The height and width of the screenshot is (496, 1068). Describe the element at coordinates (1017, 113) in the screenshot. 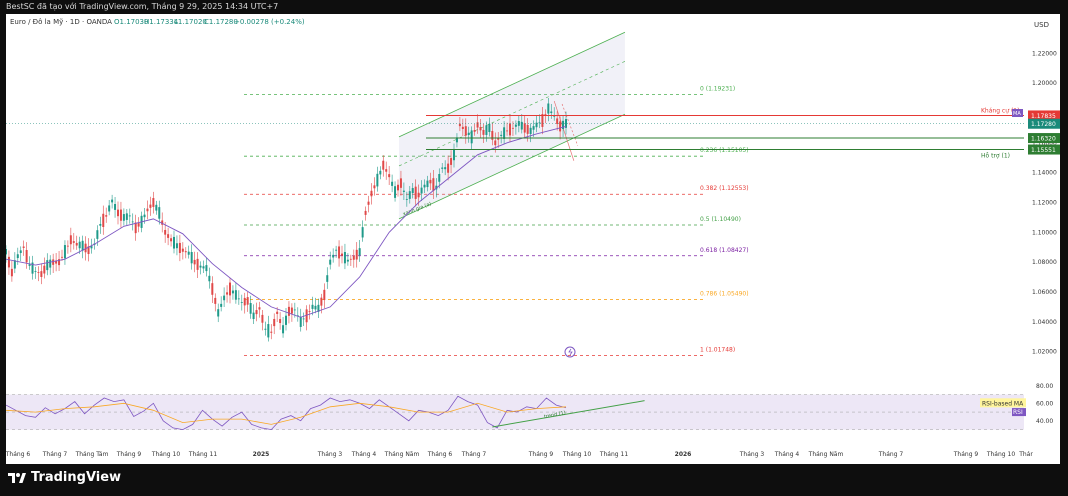

I see `ma-tag-bg` at that location.